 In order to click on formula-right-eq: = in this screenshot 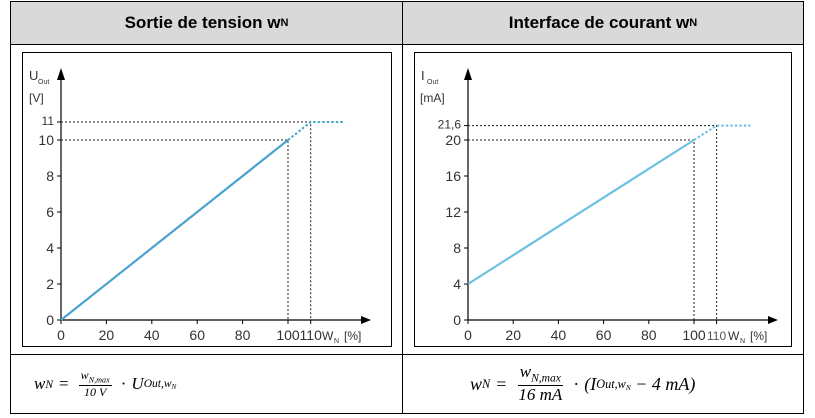, I will do `click(501, 383)`.